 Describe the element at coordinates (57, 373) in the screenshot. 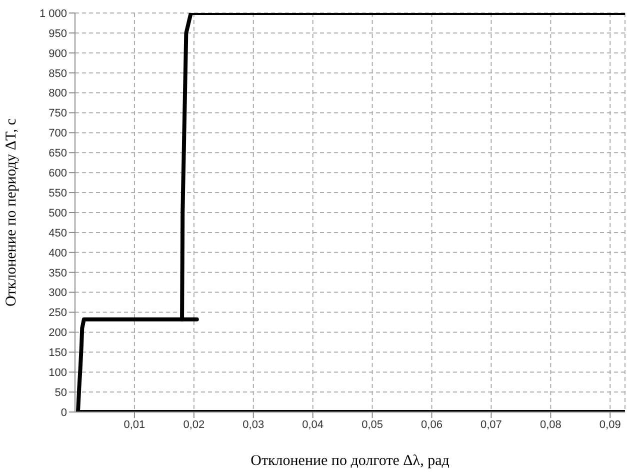

I see `y-tick-label: 100` at that location.